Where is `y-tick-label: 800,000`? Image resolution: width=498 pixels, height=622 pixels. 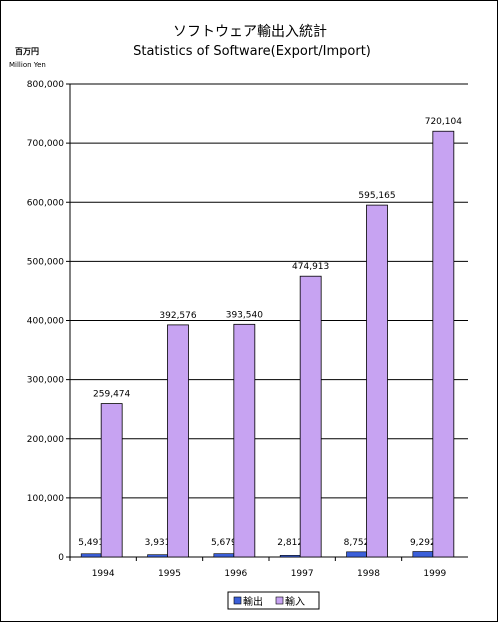
y-tick-label: 800,000 is located at coordinates (45, 85).